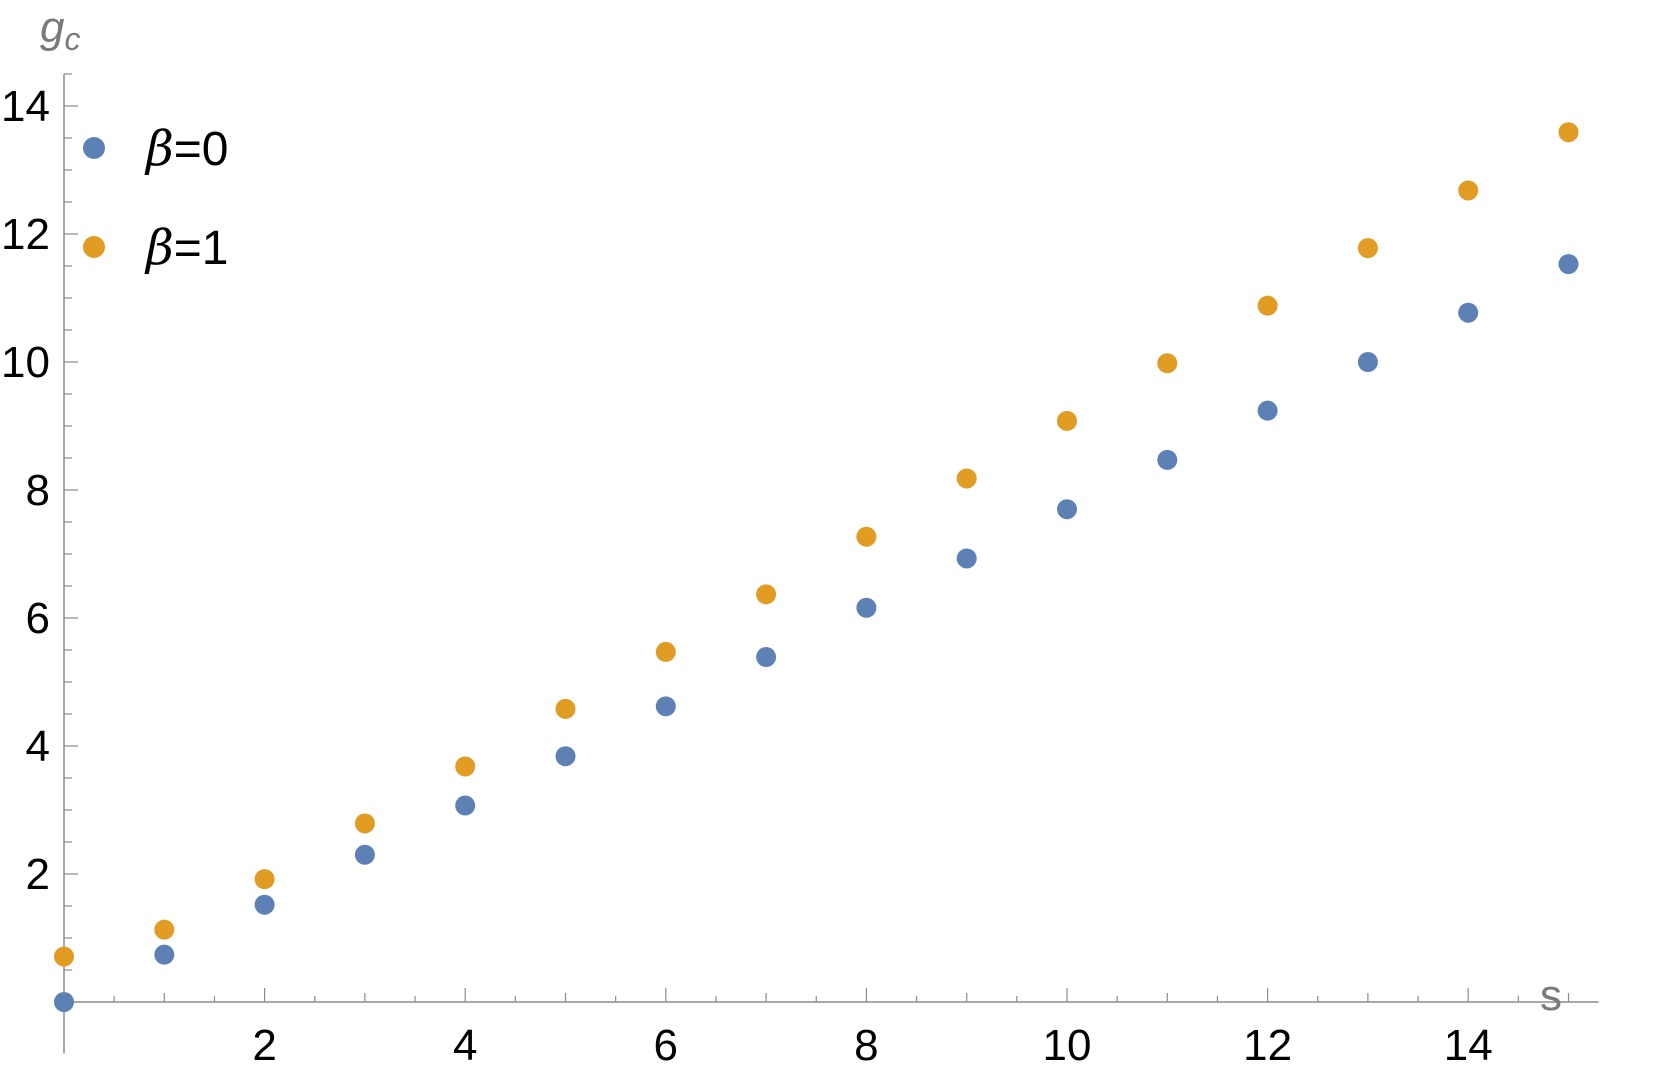 Image resolution: width=1661 pixels, height=1070 pixels. Describe the element at coordinates (38, 746) in the screenshot. I see `y-tick-label: 4` at that location.